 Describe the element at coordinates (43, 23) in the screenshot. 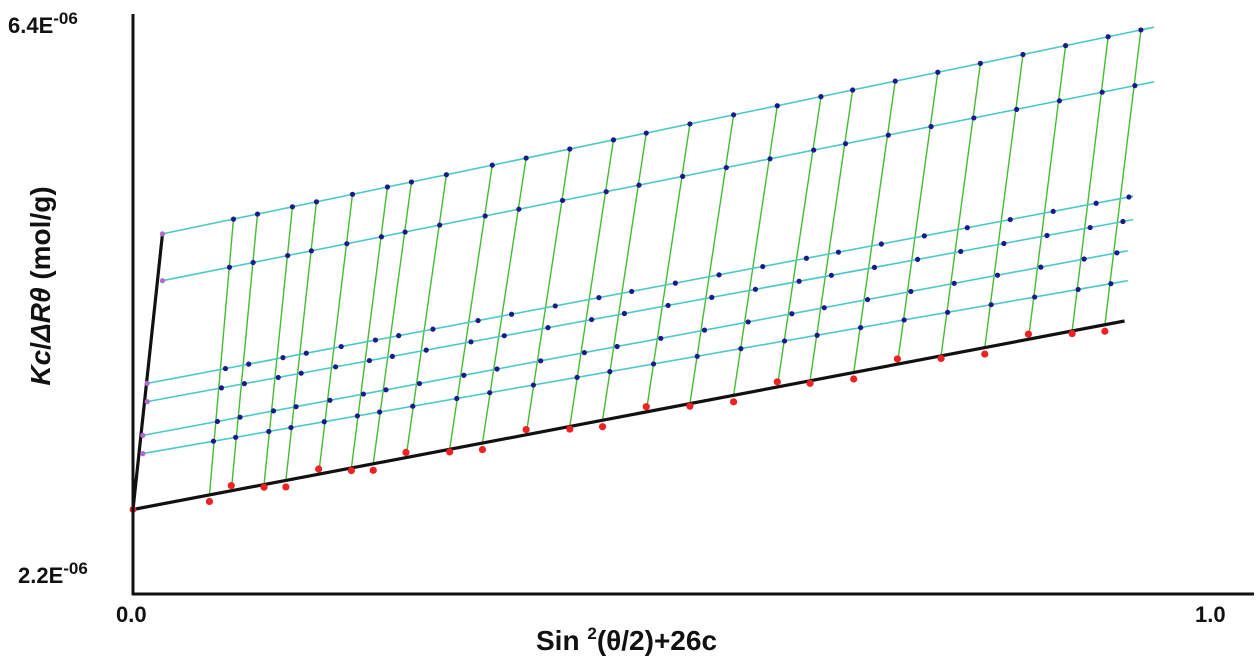

I see `y-tick-label-top: 6.4E-06` at that location.